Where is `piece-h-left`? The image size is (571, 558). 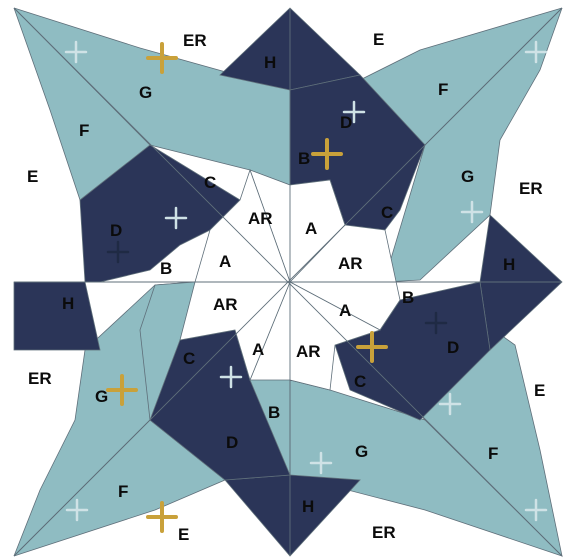
piece-h-left is located at coordinates (57, 316).